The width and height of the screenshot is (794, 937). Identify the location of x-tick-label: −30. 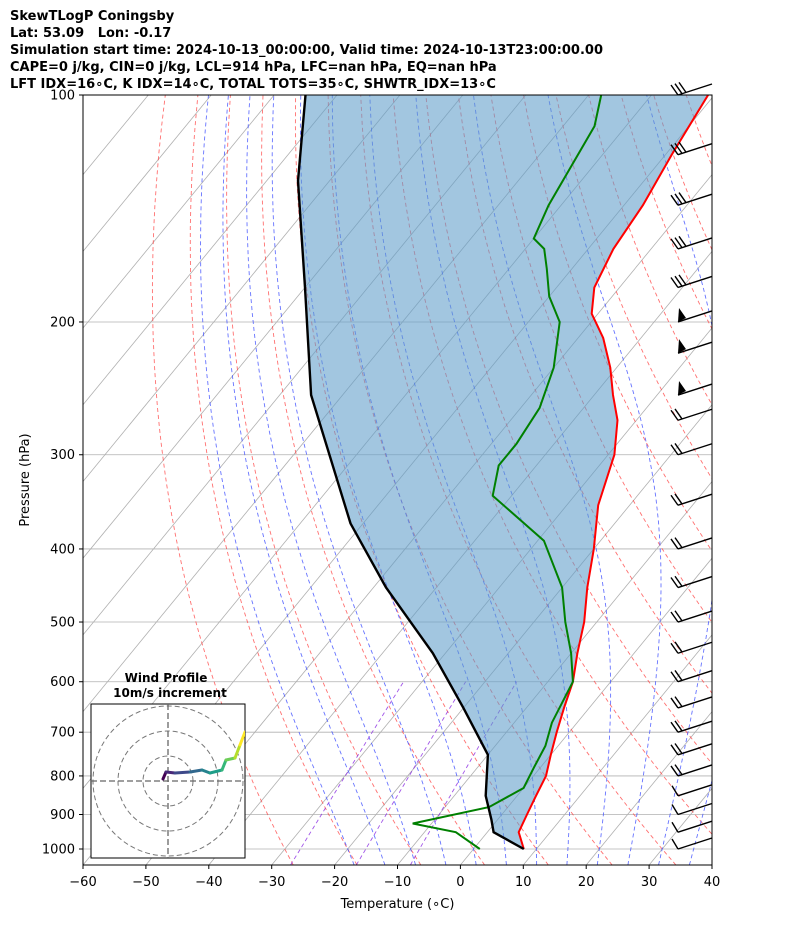
(271, 882).